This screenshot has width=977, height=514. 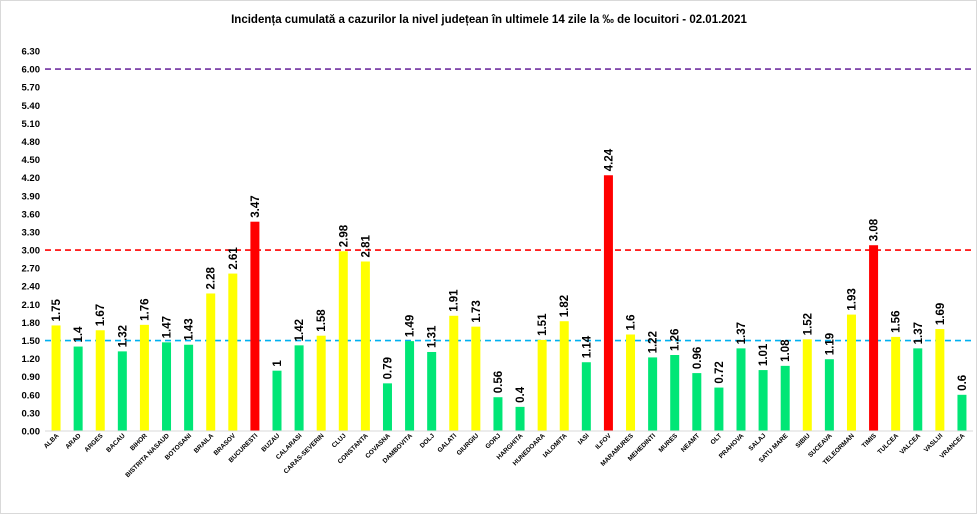 What do you see at coordinates (603, 441) in the screenshot?
I see `x-tick-label: ILFOV` at bounding box center [603, 441].